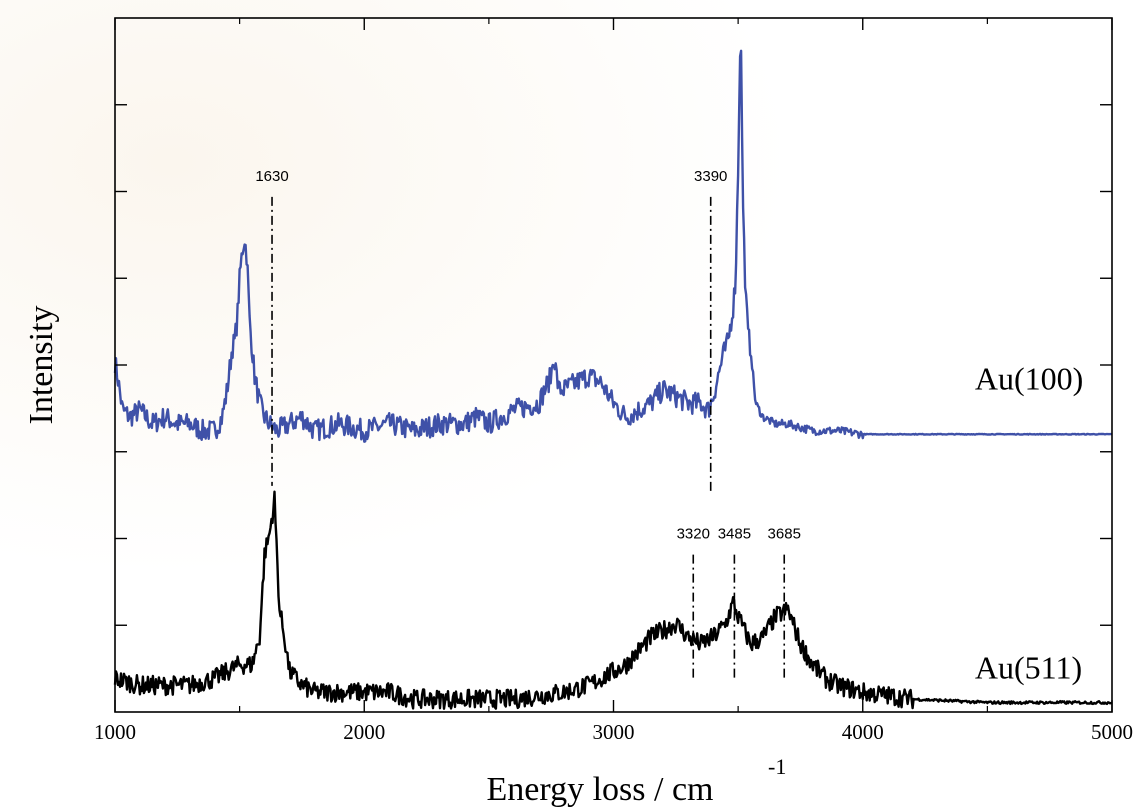  What do you see at coordinates (734, 534) in the screenshot?
I see `annotation-label: 3485` at bounding box center [734, 534].